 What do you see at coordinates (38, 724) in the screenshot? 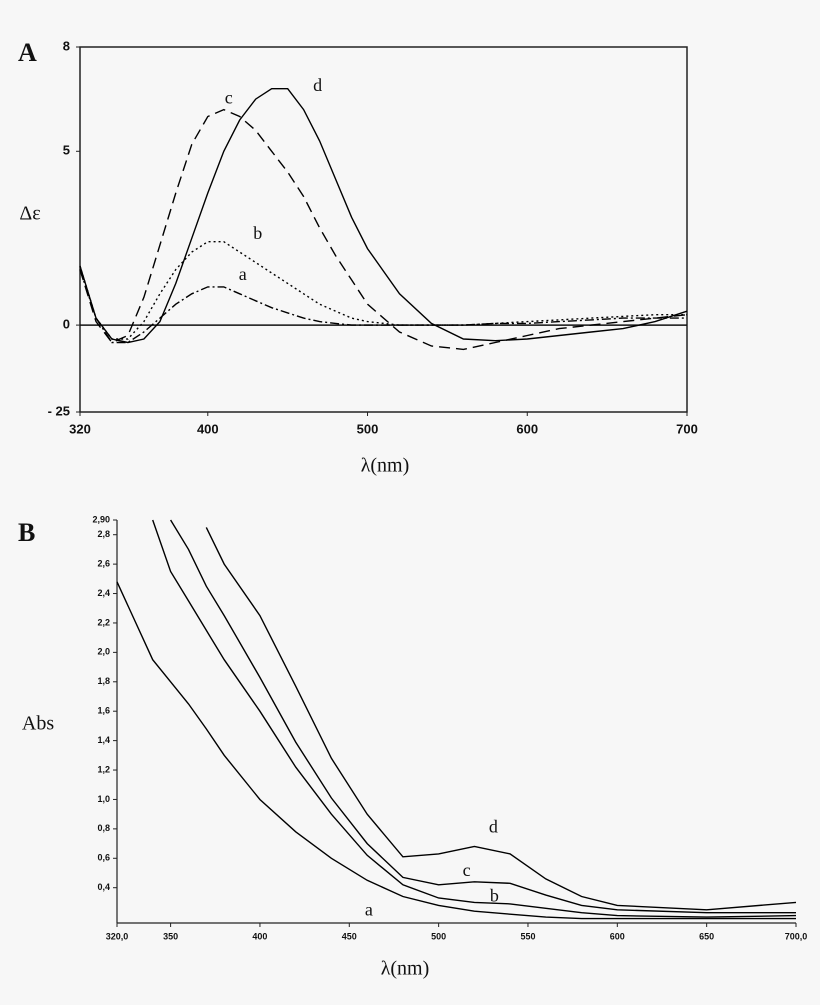
I see `y-axis-label: Abs` at bounding box center [38, 724].